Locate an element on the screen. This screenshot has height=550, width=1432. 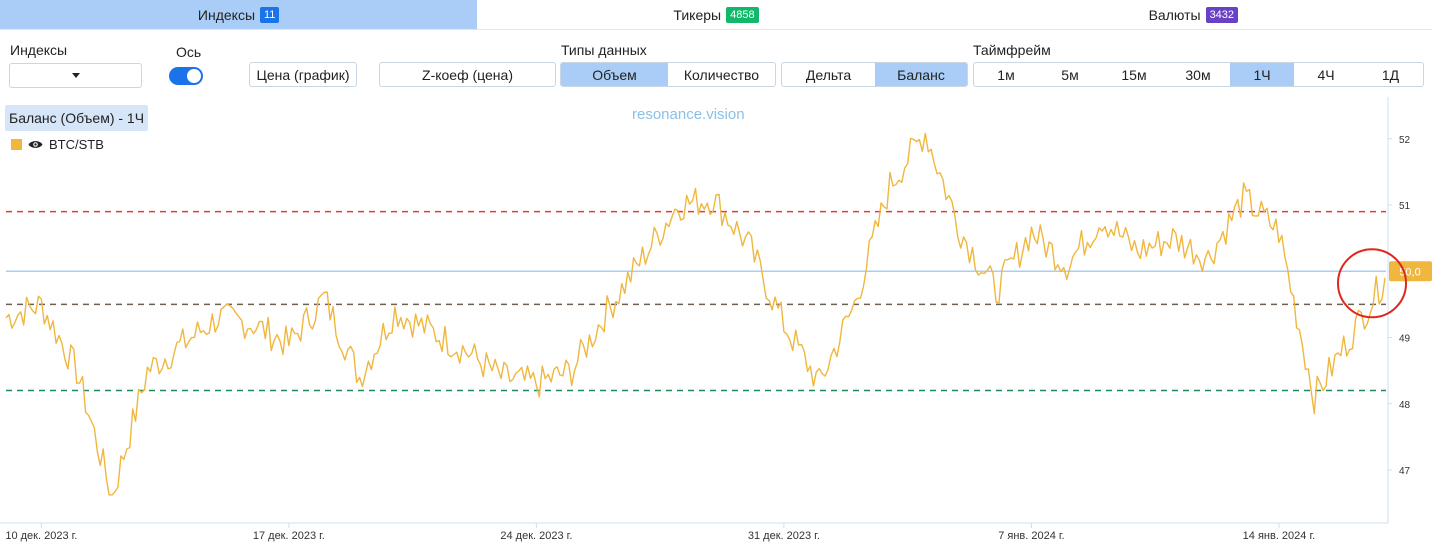
mode-balance: Баланс is located at coordinates (921, 74).